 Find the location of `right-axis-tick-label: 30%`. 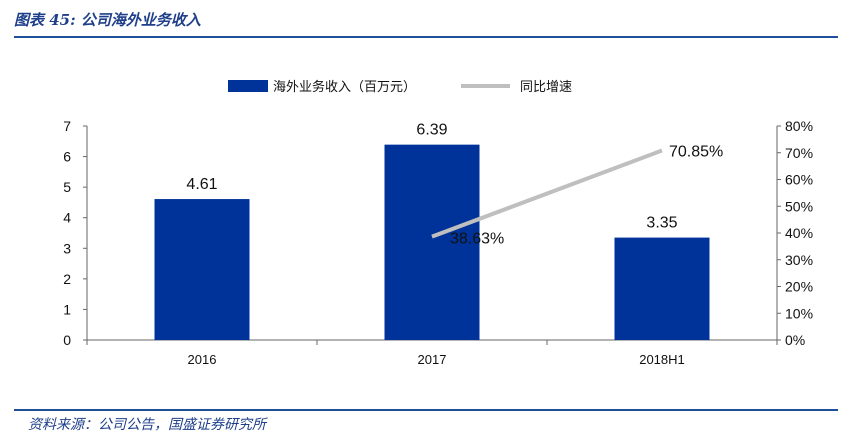

right-axis-tick-label: 30% is located at coordinates (799, 260).